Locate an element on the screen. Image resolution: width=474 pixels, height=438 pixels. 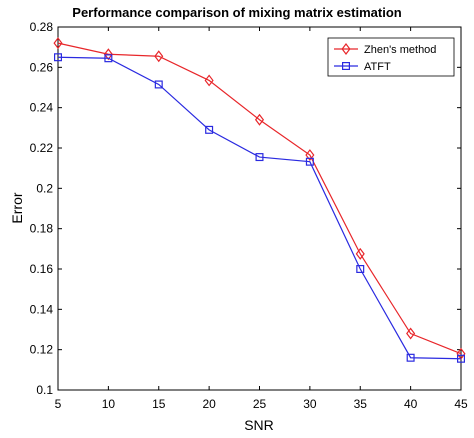
y-tick-label: 0.1 is located at coordinates (44, 390).